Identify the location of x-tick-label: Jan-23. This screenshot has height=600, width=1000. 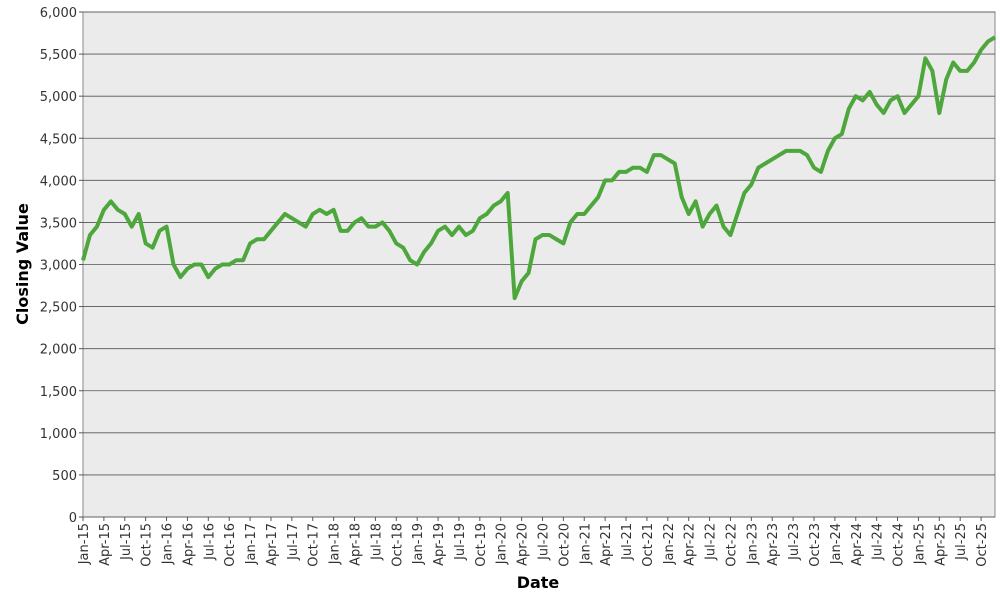
(752, 544).